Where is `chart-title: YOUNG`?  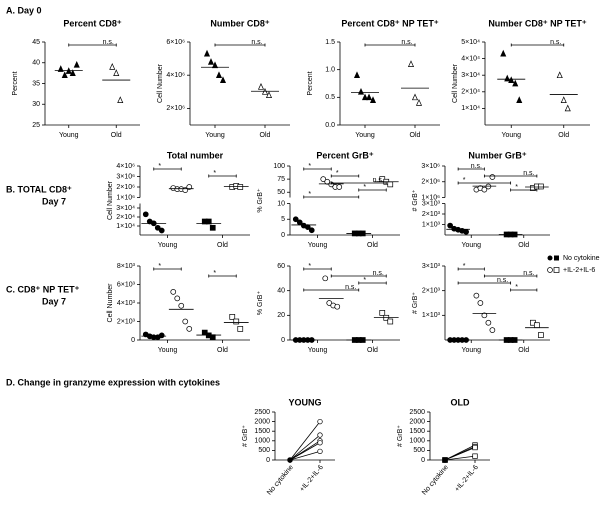 chart-title: YOUNG is located at coordinates (304, 402).